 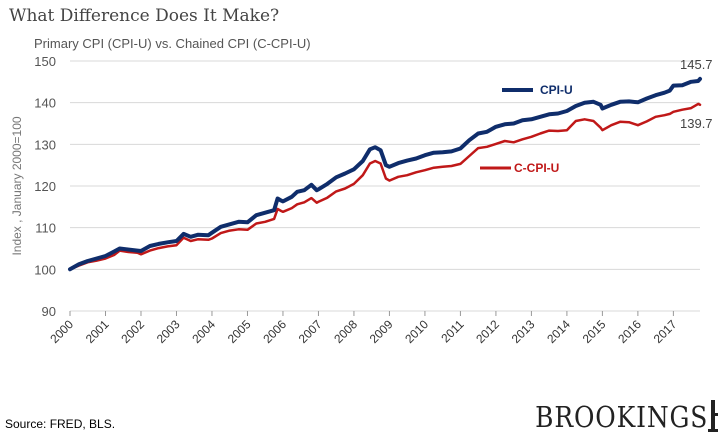 What do you see at coordinates (487, 331) in the screenshot?
I see `x-tick-2012: 2012` at bounding box center [487, 331].